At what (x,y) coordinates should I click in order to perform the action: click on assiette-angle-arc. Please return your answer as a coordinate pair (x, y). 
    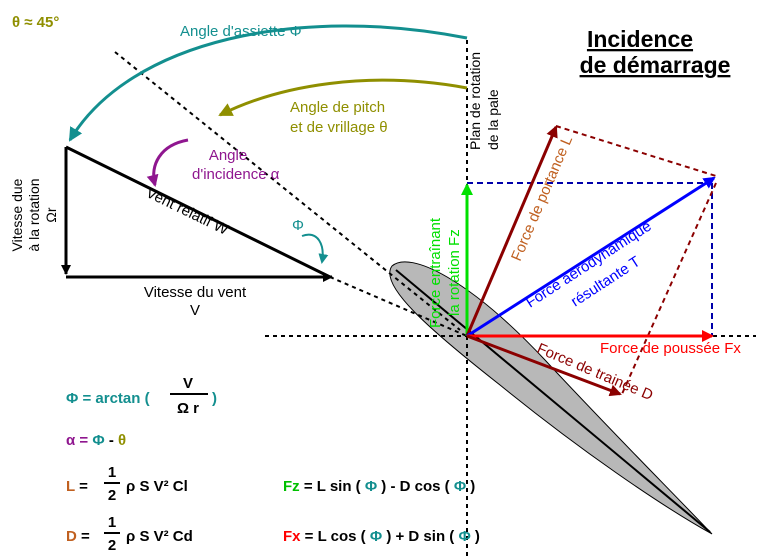
    Looking at the image, I should click on (268, 83).